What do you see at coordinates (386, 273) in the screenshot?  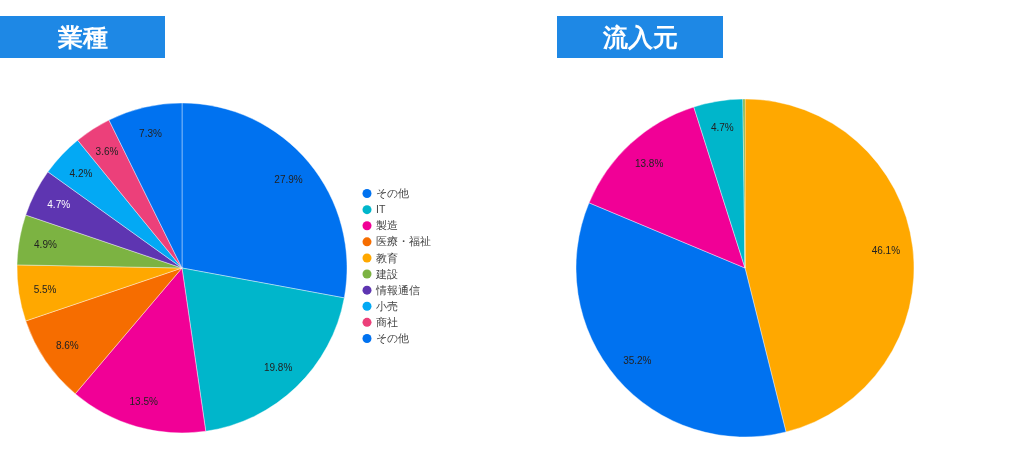 I see `legend-label: 建設` at bounding box center [386, 273].